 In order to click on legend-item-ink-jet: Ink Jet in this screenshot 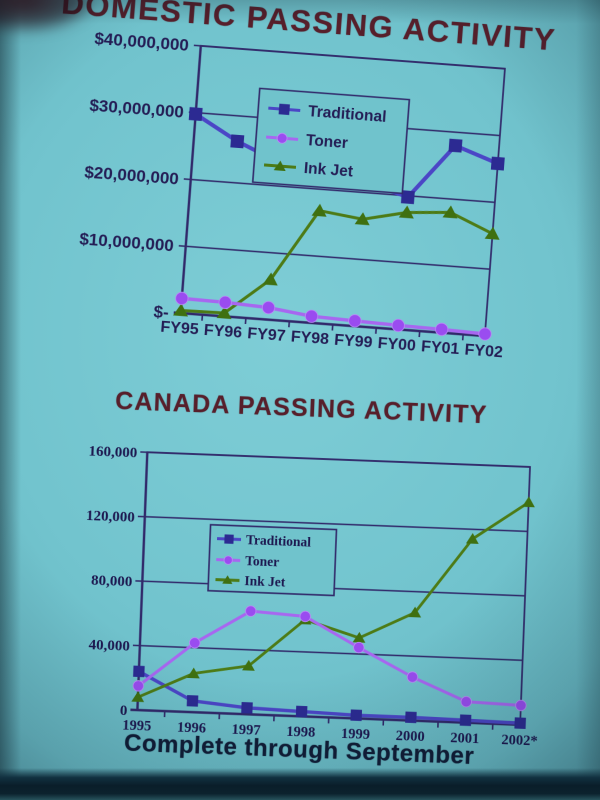, I will do `click(308, 170)`.